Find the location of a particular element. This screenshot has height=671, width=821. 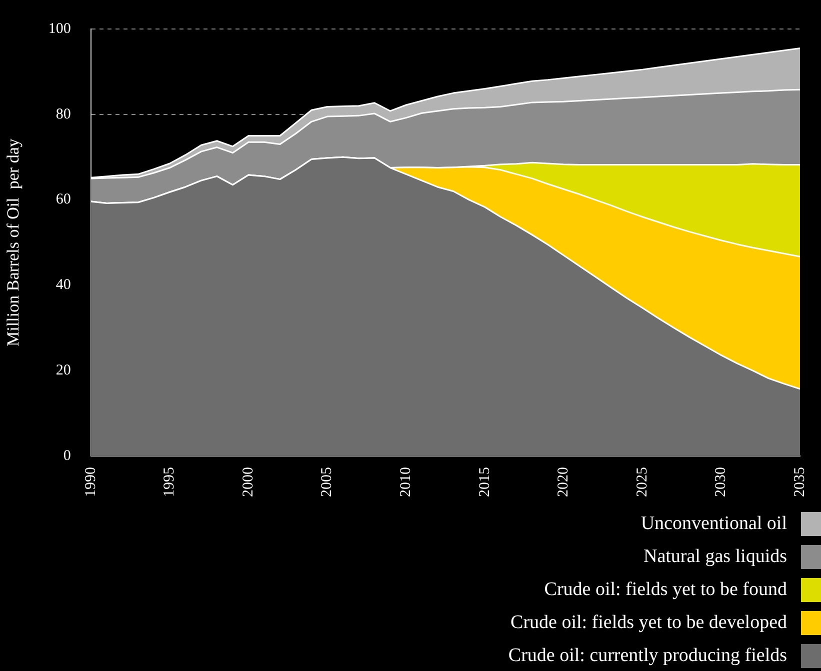

y-axis-title: Million Barrels of Oil per day is located at coordinates (13, 242).